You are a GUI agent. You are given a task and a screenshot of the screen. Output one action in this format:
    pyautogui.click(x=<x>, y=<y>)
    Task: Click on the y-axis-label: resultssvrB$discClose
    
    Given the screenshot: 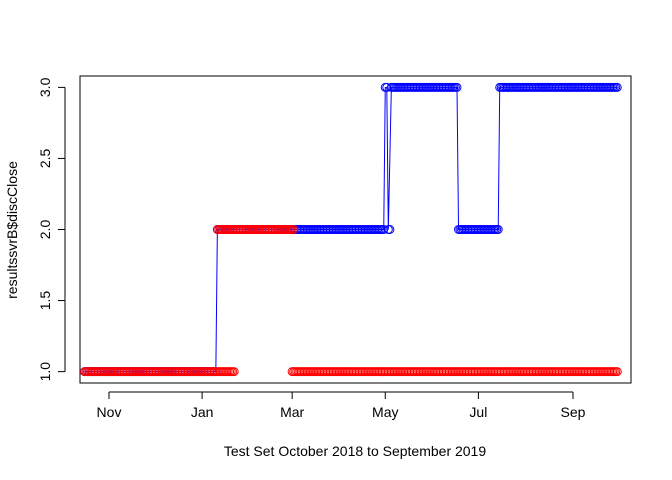 What is the action you would take?
    pyautogui.click(x=12, y=230)
    